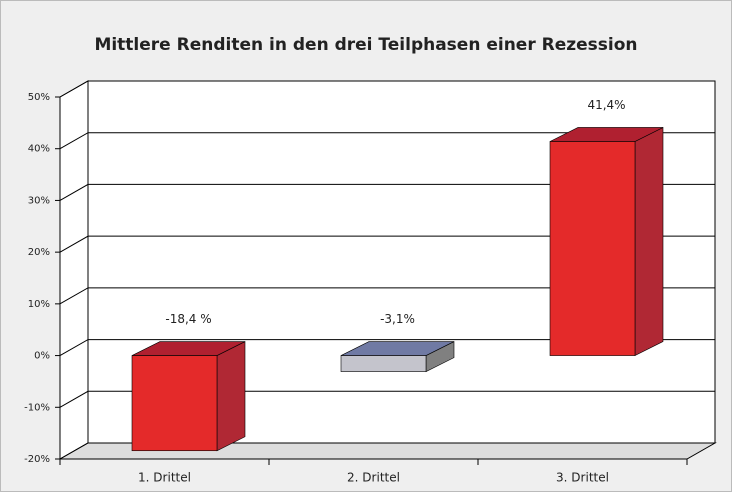  I want to click on data-label: -18,4 %, so click(188, 319).